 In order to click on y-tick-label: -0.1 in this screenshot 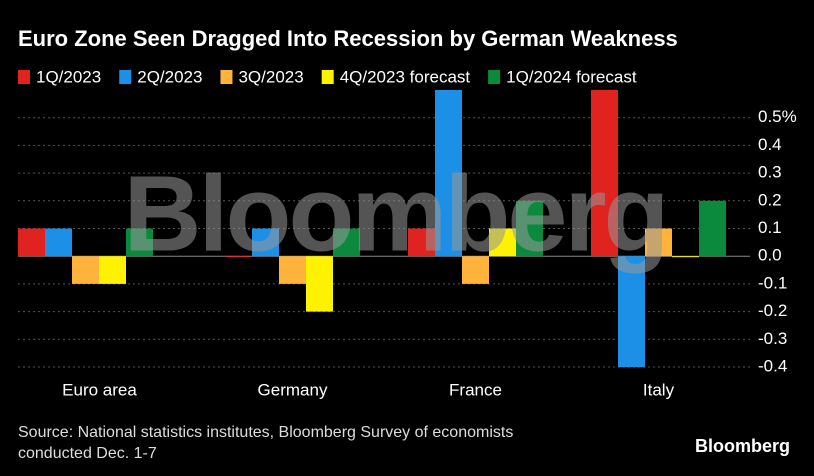, I will do `click(772, 282)`.